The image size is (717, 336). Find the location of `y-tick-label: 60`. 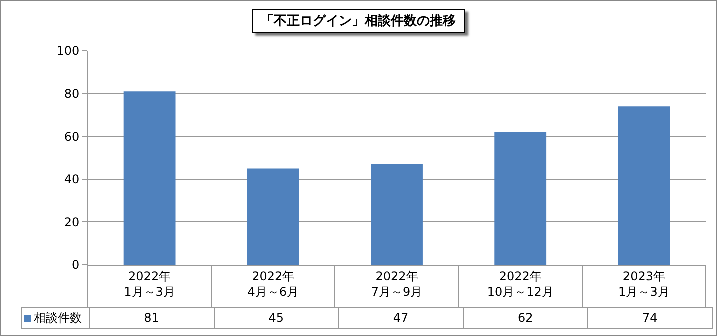

y-tick-label: 60 is located at coordinates (72, 137).